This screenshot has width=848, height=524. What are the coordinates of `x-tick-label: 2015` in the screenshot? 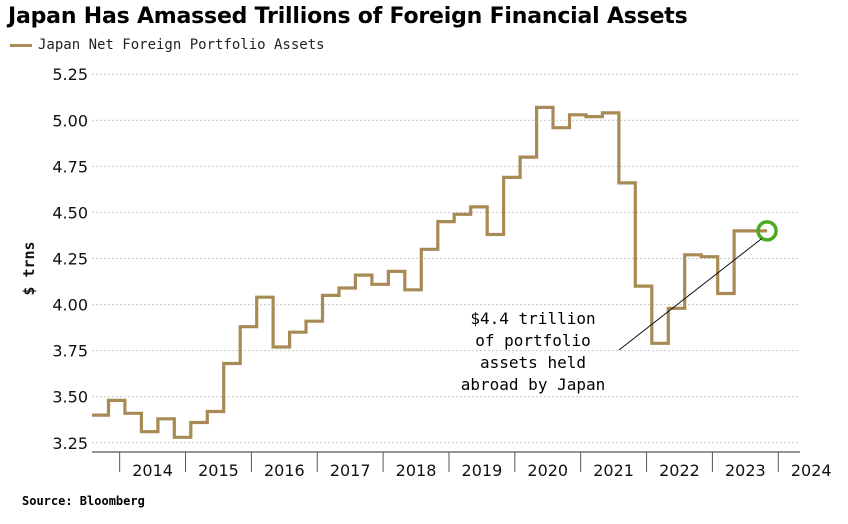 It's located at (218, 470).